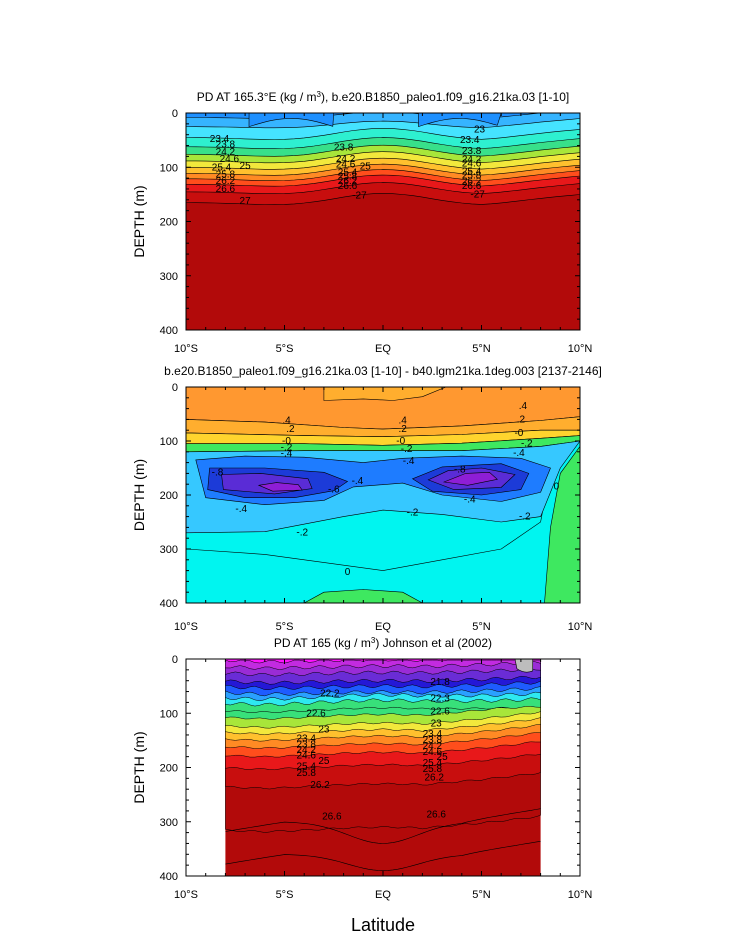  Describe the element at coordinates (246, 201) in the screenshot. I see `contour-label: 27` at that location.